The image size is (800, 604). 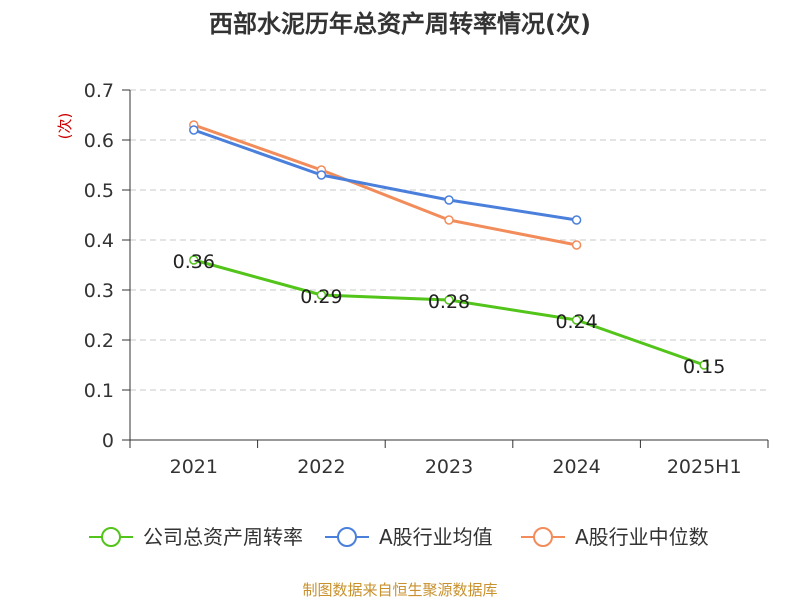 I want to click on x-tick-label: 2022, so click(x=321, y=467).